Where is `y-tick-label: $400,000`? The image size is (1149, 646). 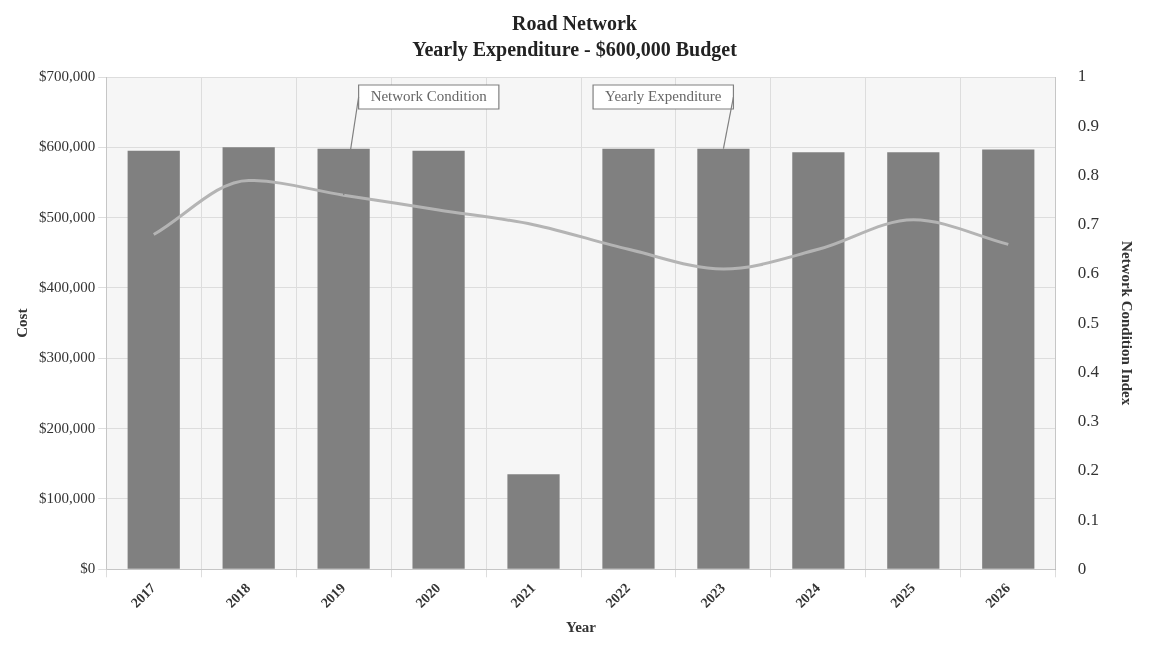
y-tick-label: $400,000 is located at coordinates (67, 286).